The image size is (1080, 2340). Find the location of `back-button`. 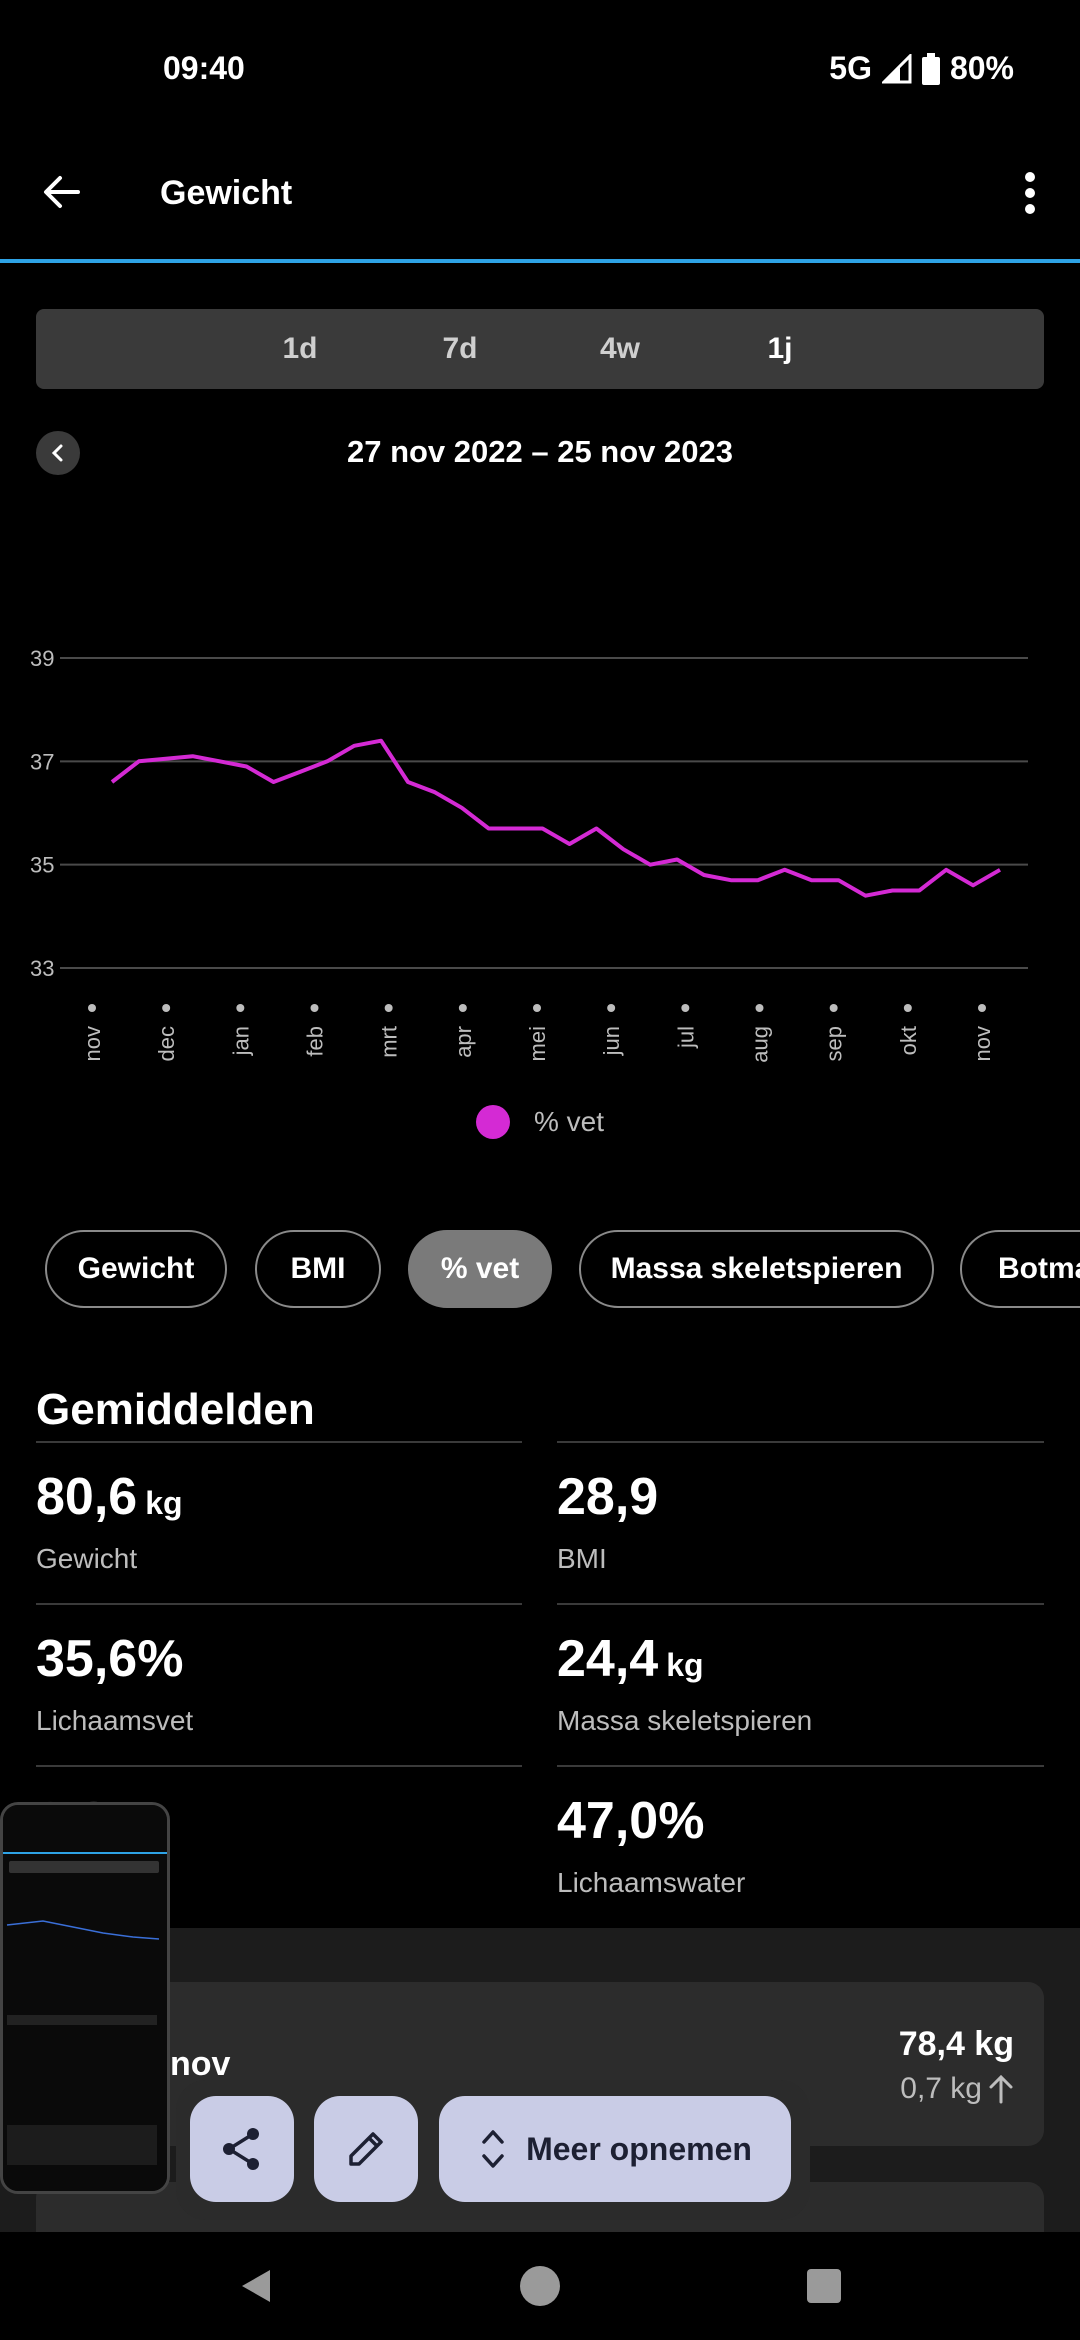

back-button is located at coordinates (62, 192).